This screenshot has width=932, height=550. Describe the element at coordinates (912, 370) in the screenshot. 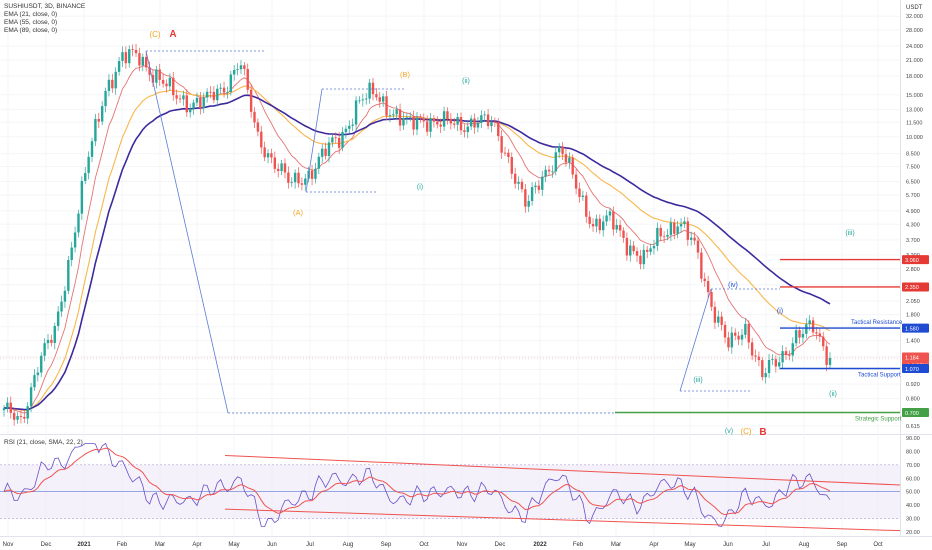

I see `badge-tactical-support-text: 1.070` at that location.